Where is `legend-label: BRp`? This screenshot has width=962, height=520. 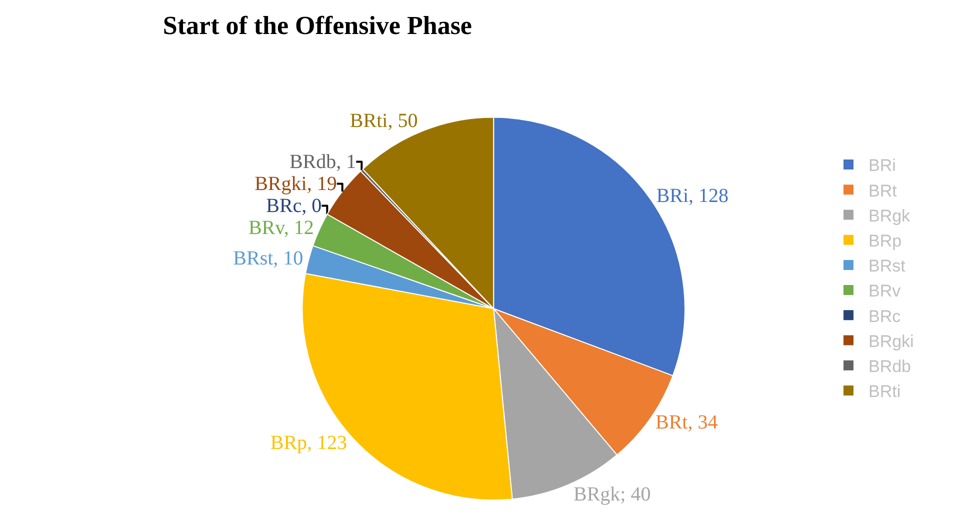 legend-label: BRp is located at coordinates (885, 240).